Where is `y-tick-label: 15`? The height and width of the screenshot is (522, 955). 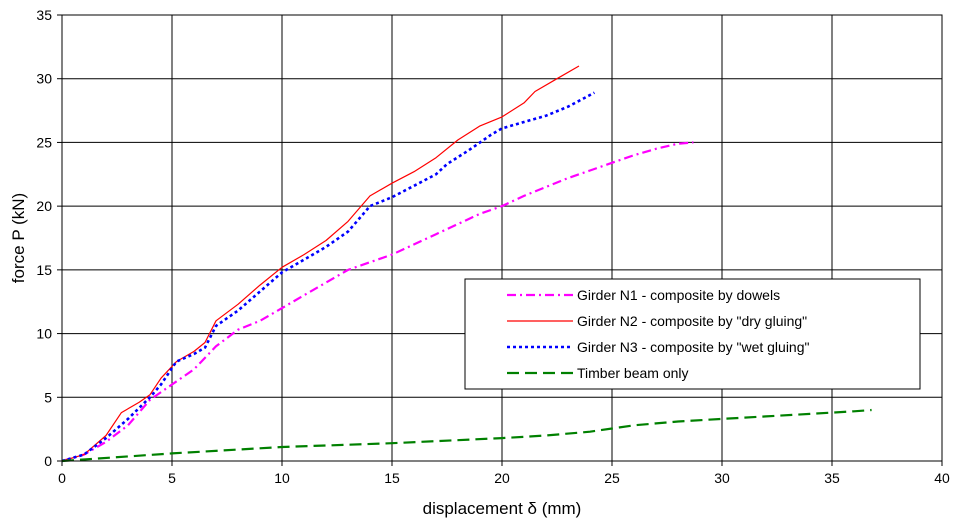
y-tick-label: 15 is located at coordinates (44, 270).